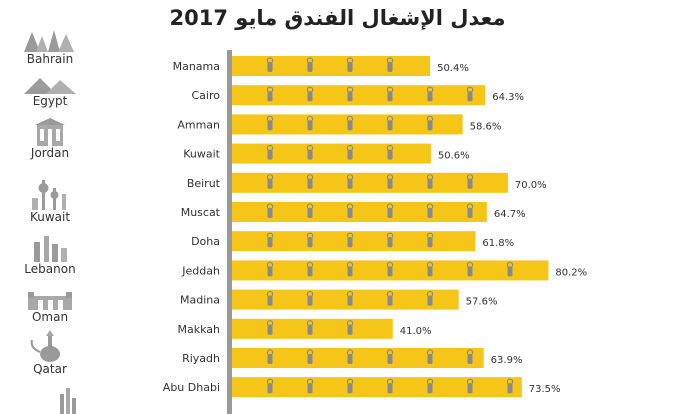  I want to click on country-label: Egypt, so click(50, 101).